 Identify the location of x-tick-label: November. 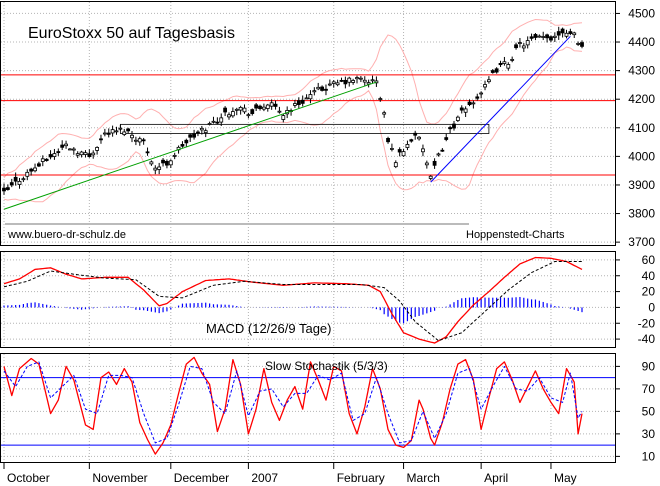
(119, 478).